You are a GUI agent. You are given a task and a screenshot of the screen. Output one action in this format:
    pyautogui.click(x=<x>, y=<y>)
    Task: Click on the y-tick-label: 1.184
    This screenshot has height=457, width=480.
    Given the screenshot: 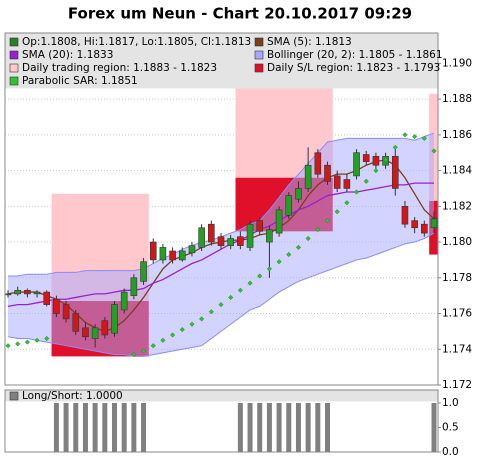 What is the action you would take?
    pyautogui.click(x=457, y=171)
    